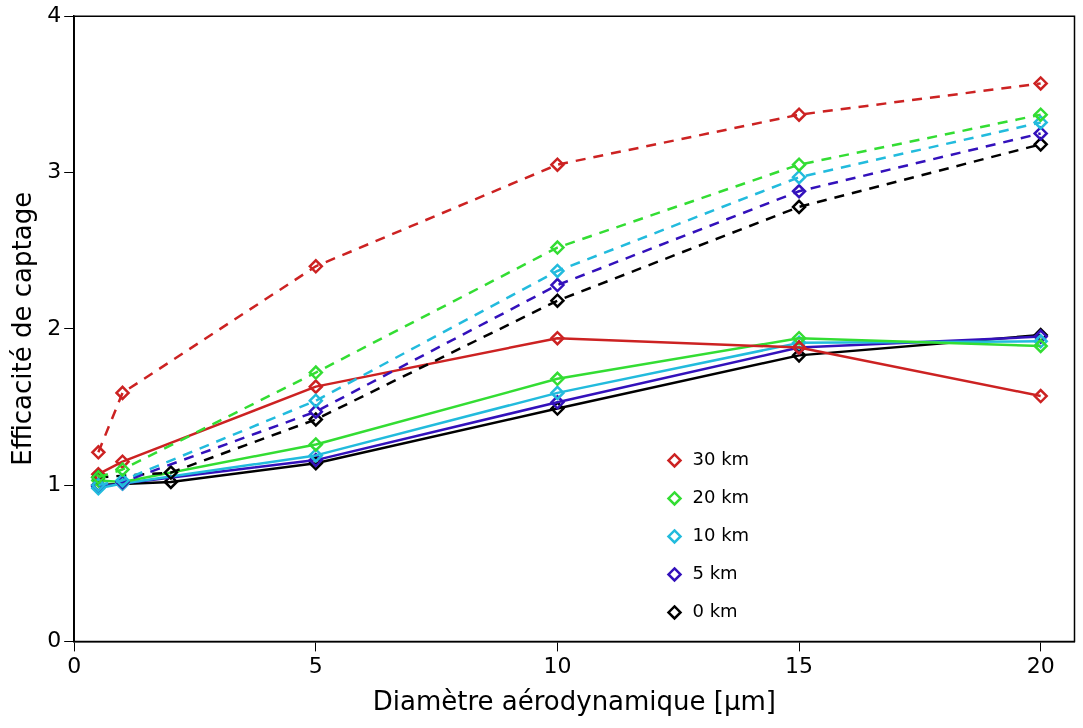 This screenshot has width=1083, height=728. Describe the element at coordinates (715, 573) in the screenshot. I see `legend-label: 5 km` at that location.